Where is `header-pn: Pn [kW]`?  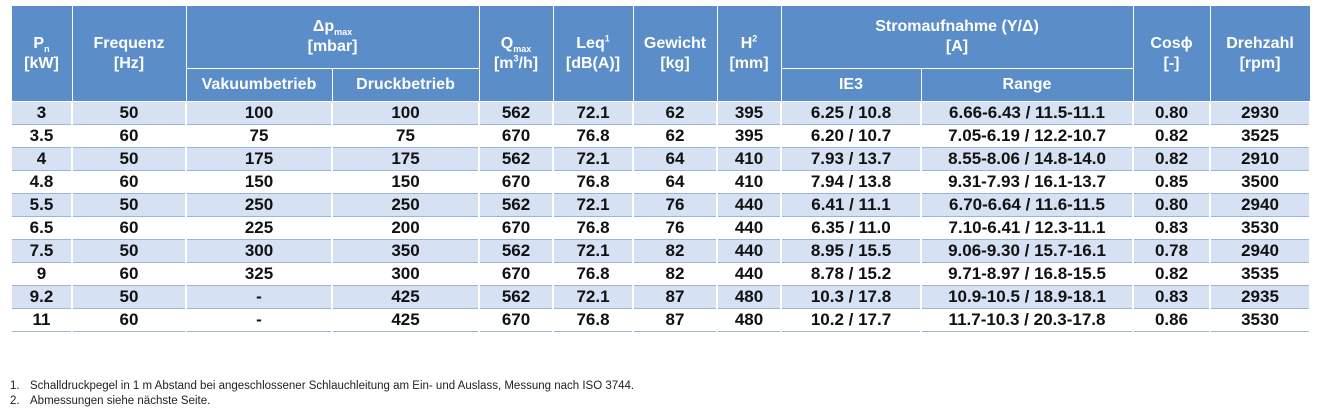 header-pn: Pn [kW] is located at coordinates (41, 53).